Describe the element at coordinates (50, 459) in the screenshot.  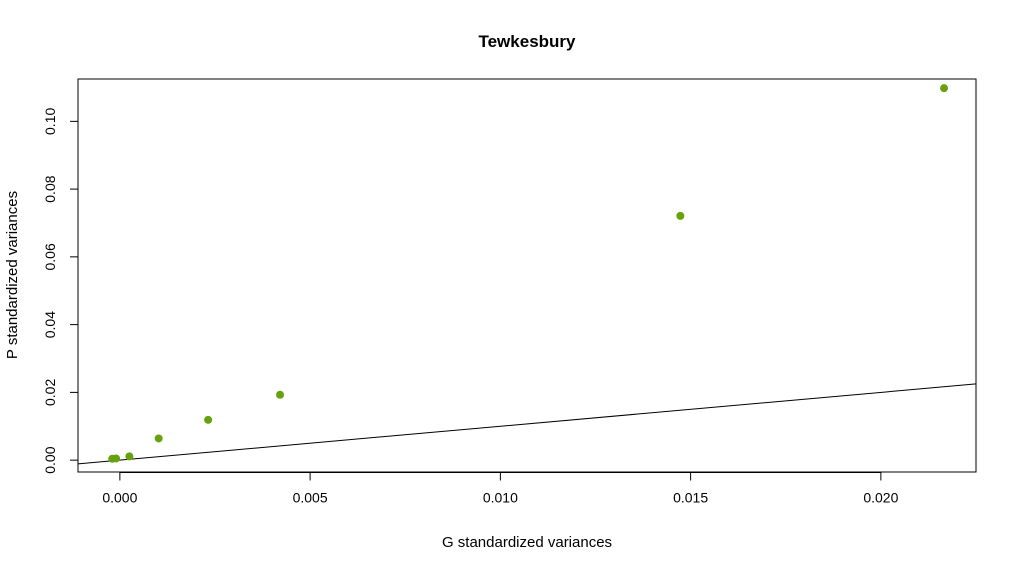
I see `y-tick-label: 0.00` at that location.